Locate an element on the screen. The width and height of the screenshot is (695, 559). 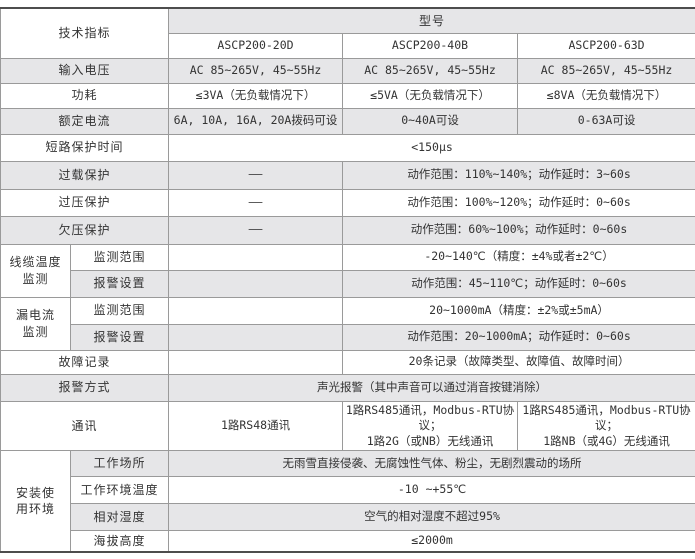
row-label-comm: 通讯 is located at coordinates (85, 426).